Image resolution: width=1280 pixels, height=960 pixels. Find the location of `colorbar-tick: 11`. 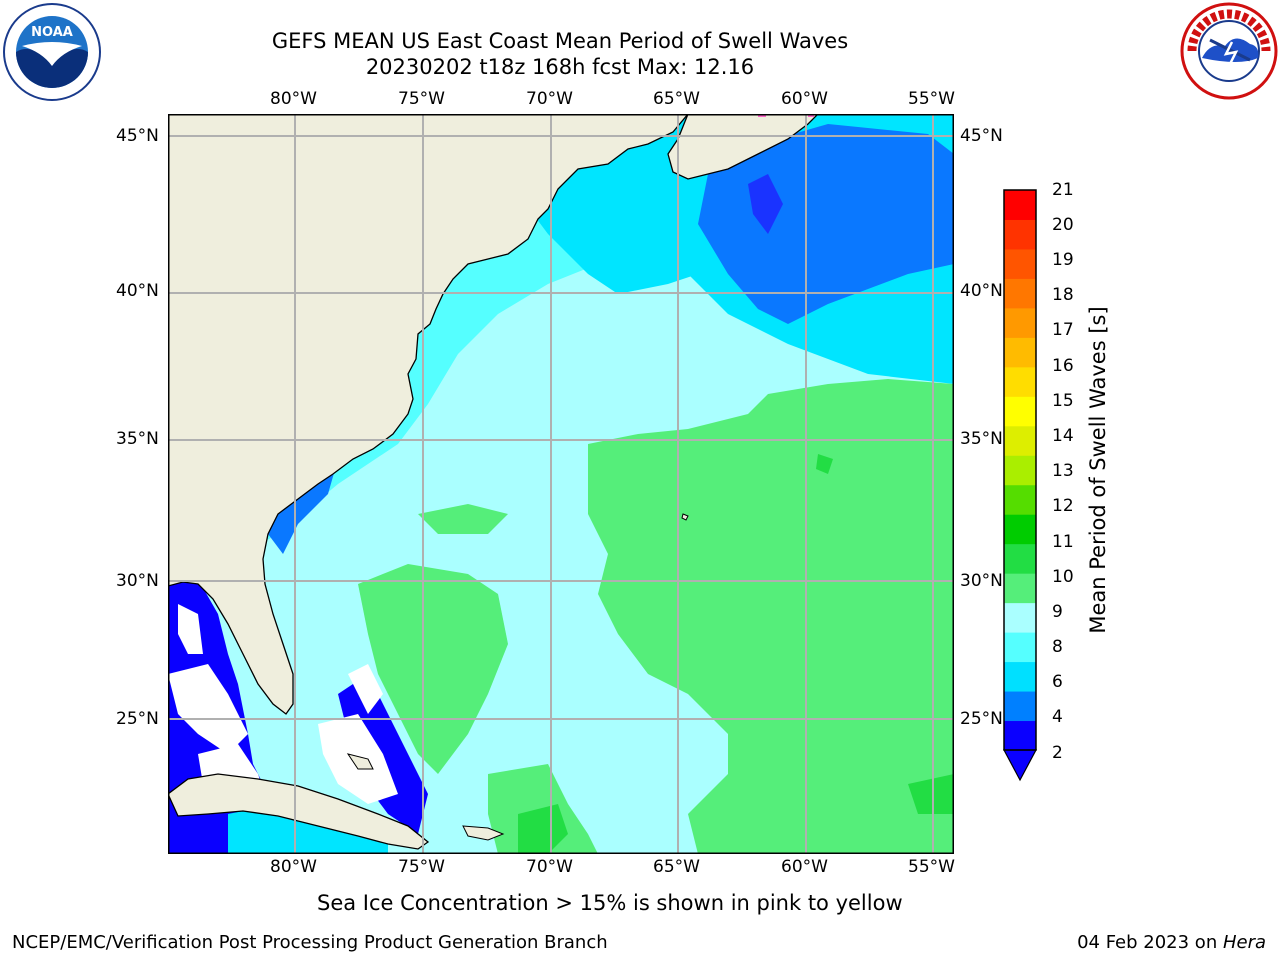

colorbar-tick: 11 is located at coordinates (1063, 542).